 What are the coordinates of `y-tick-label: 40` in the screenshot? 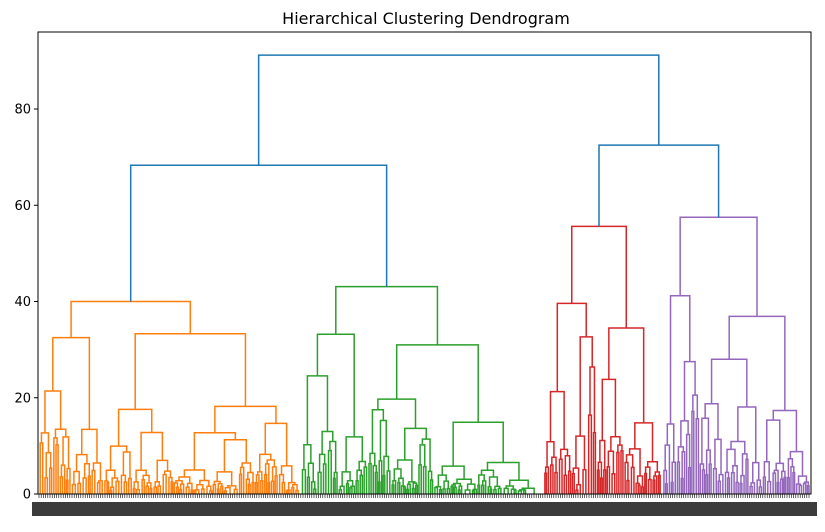 It's located at (22, 302).